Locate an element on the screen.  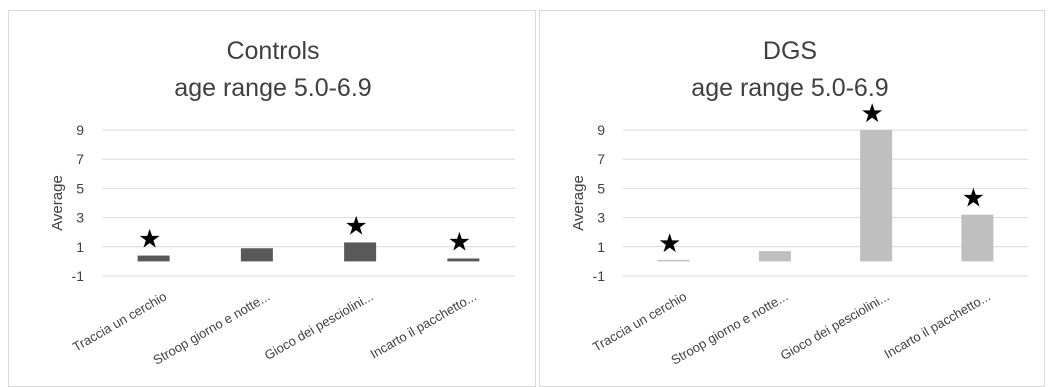
chart-title-line: DGS is located at coordinates (790, 51).